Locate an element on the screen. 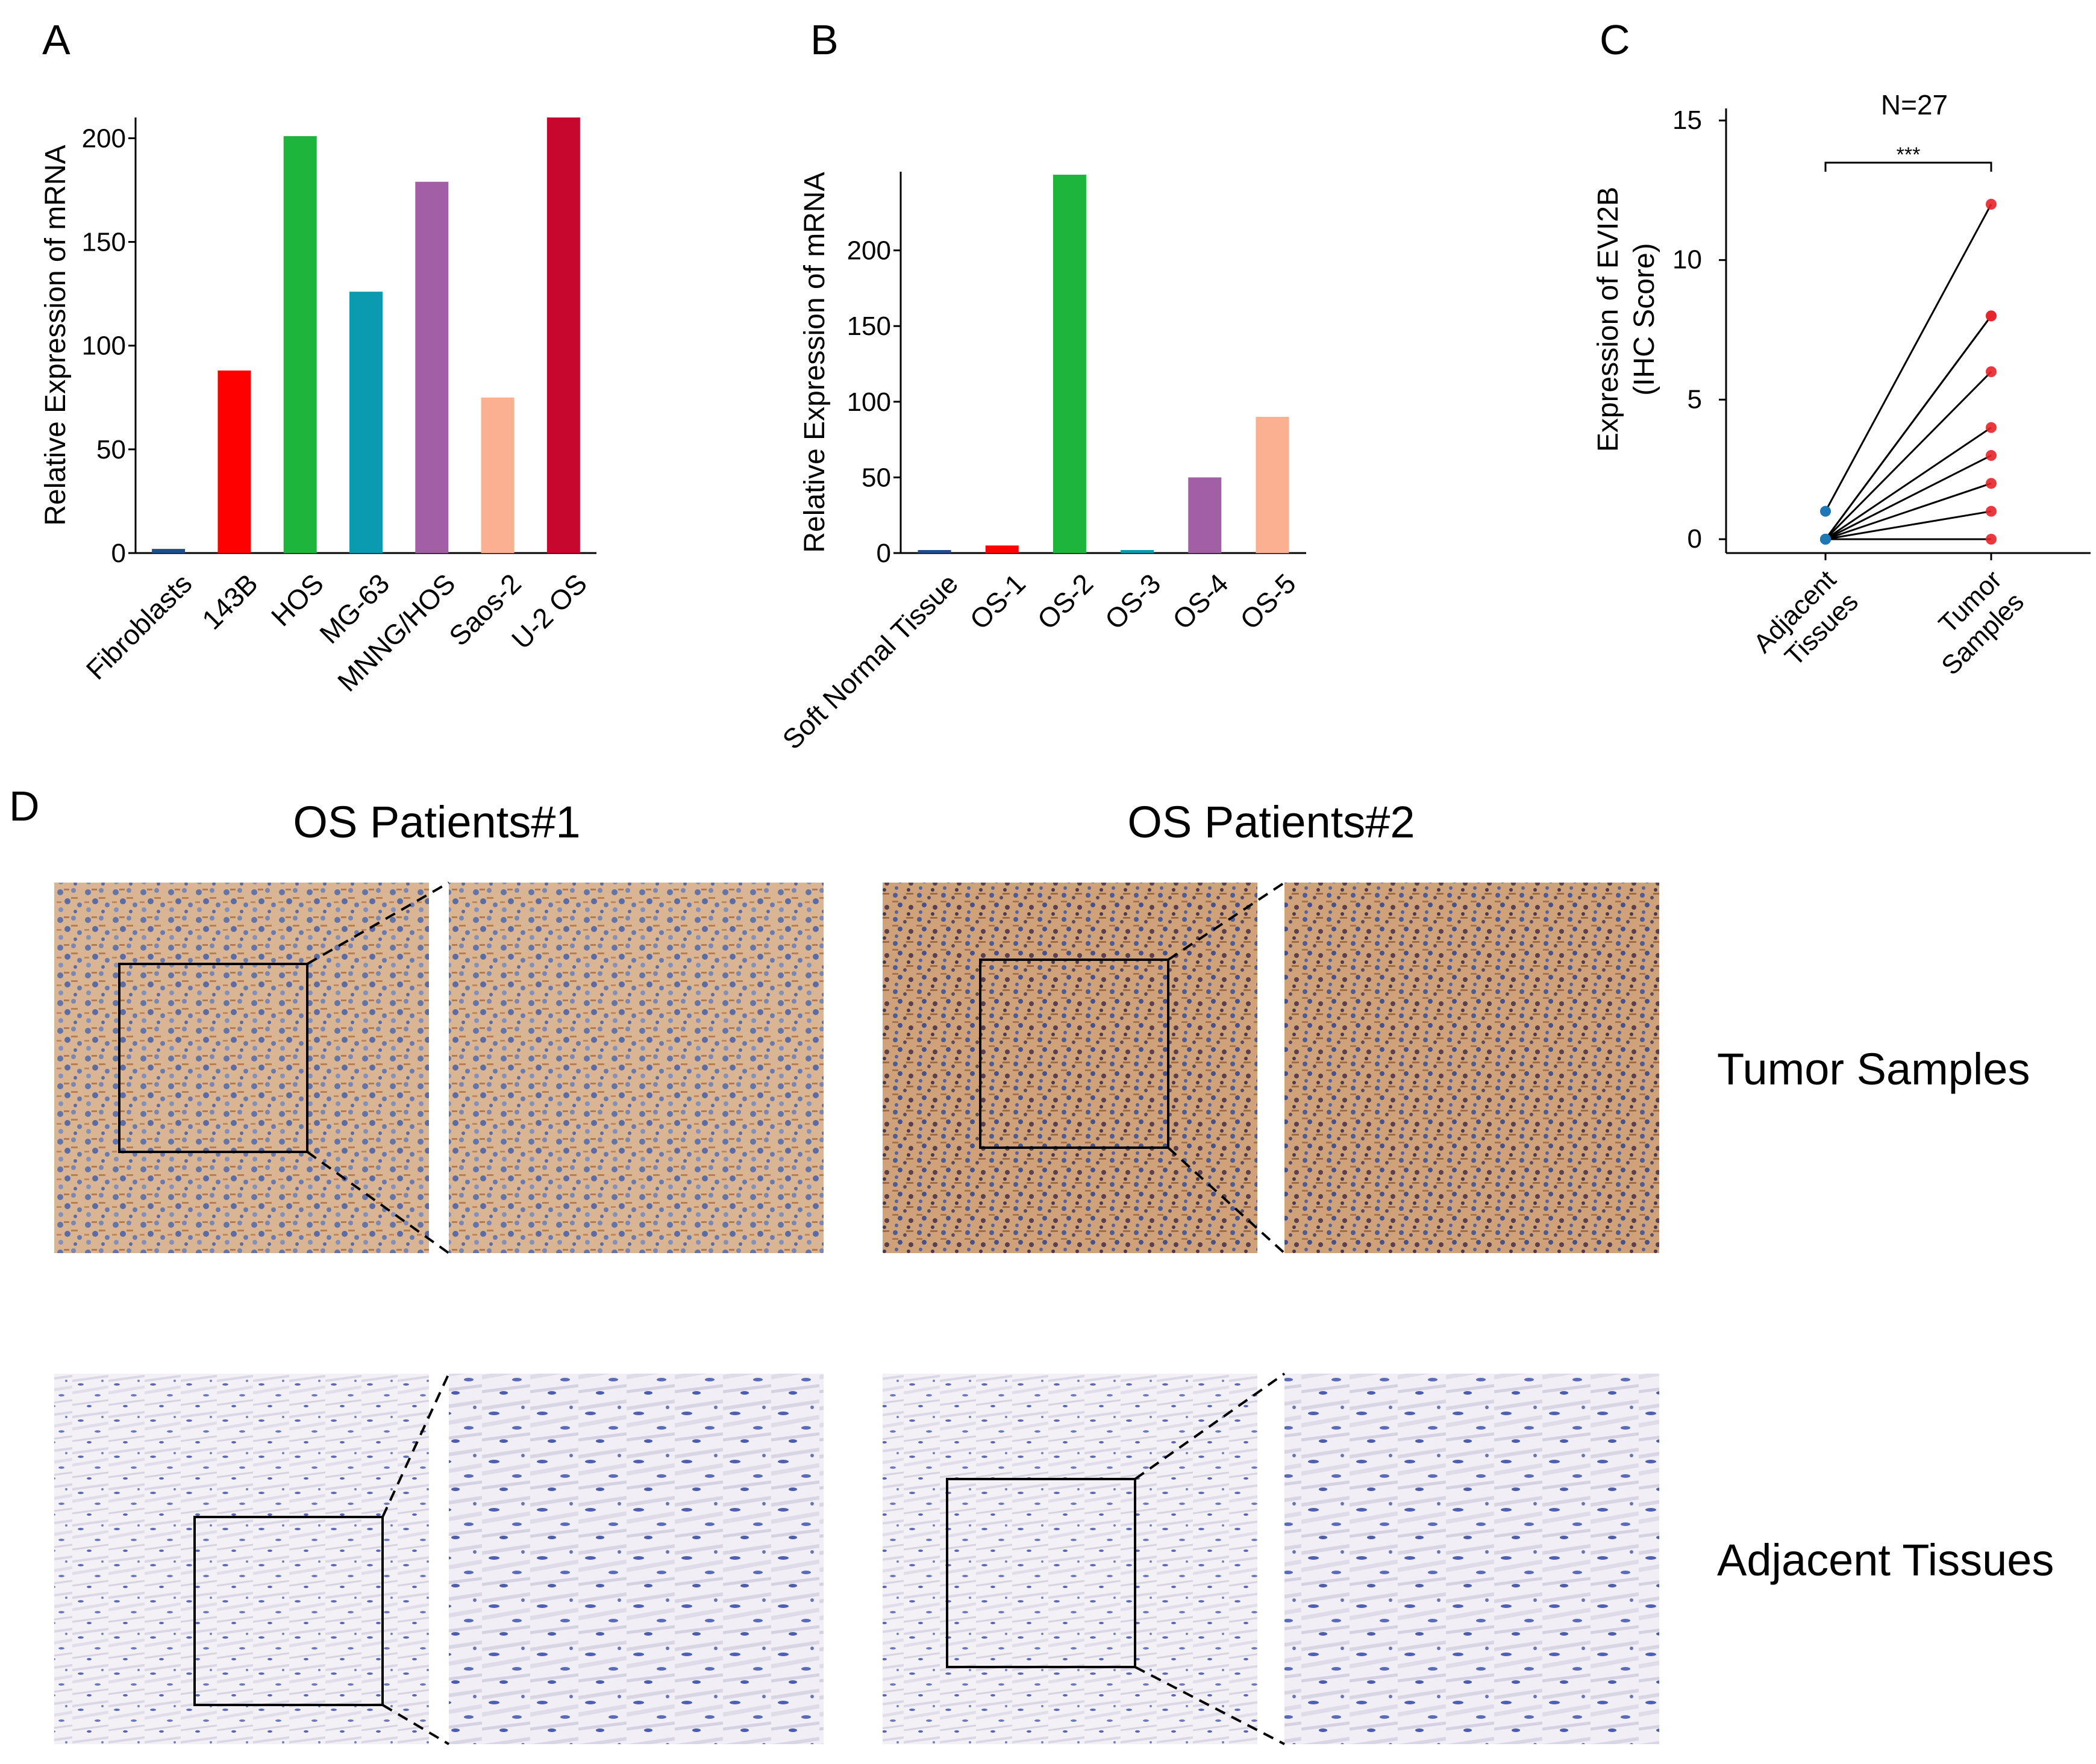  chart-title: N=27 is located at coordinates (1914, 104).